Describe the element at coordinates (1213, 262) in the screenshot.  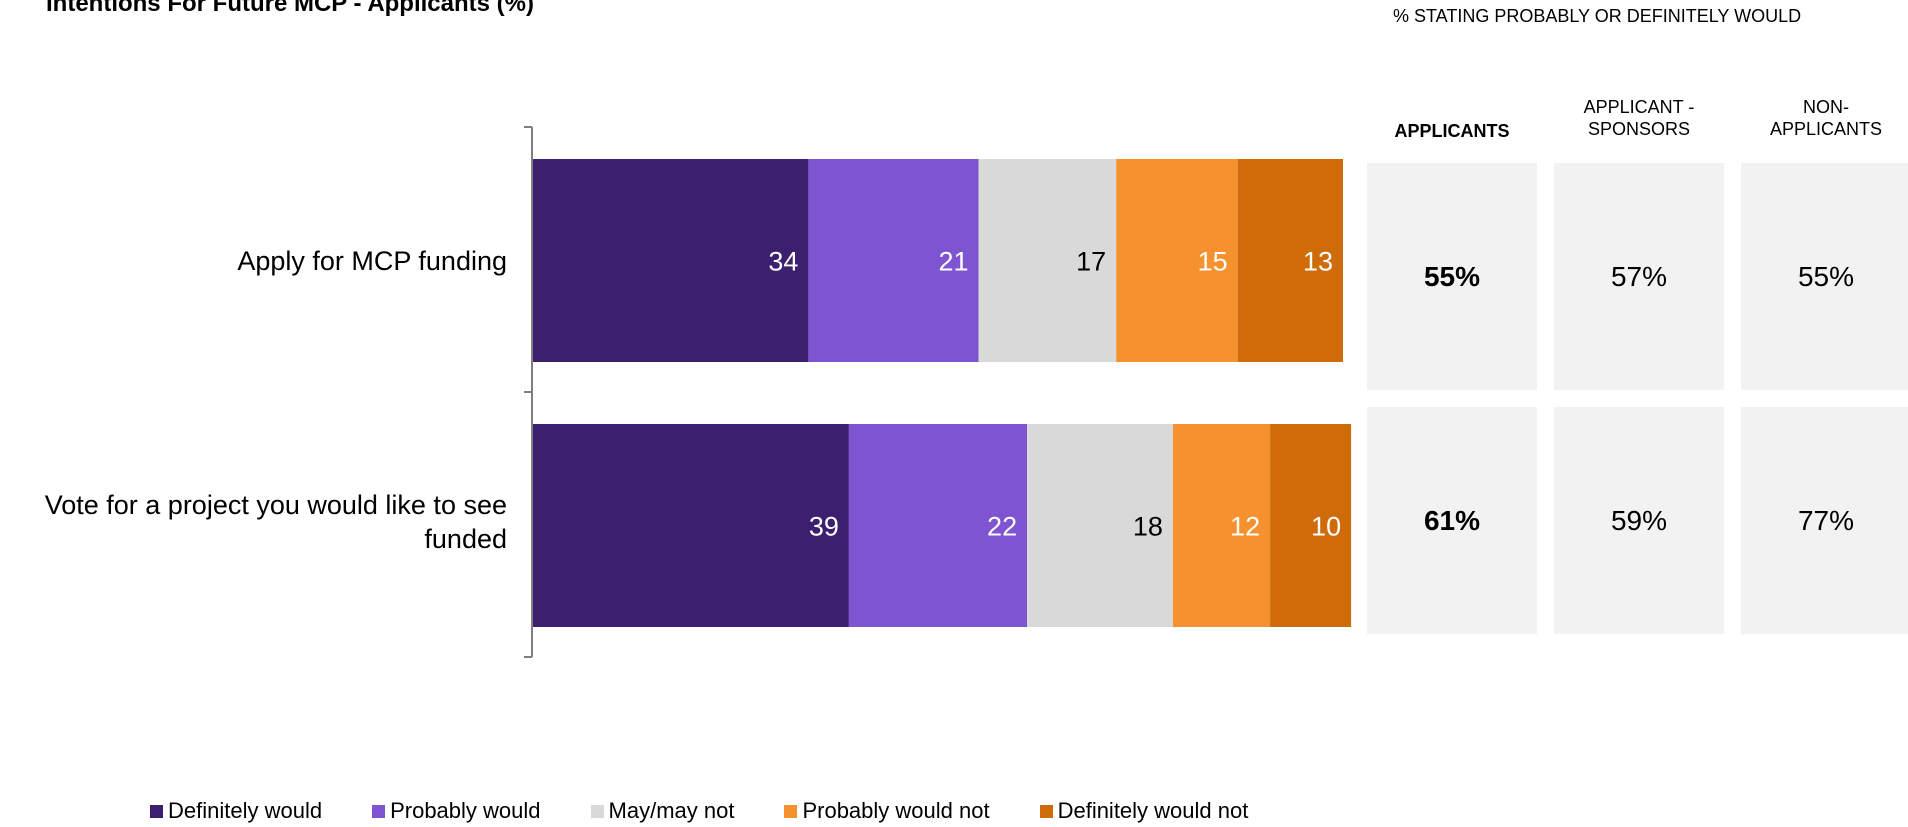
I see `bar-data-label: 15` at that location.